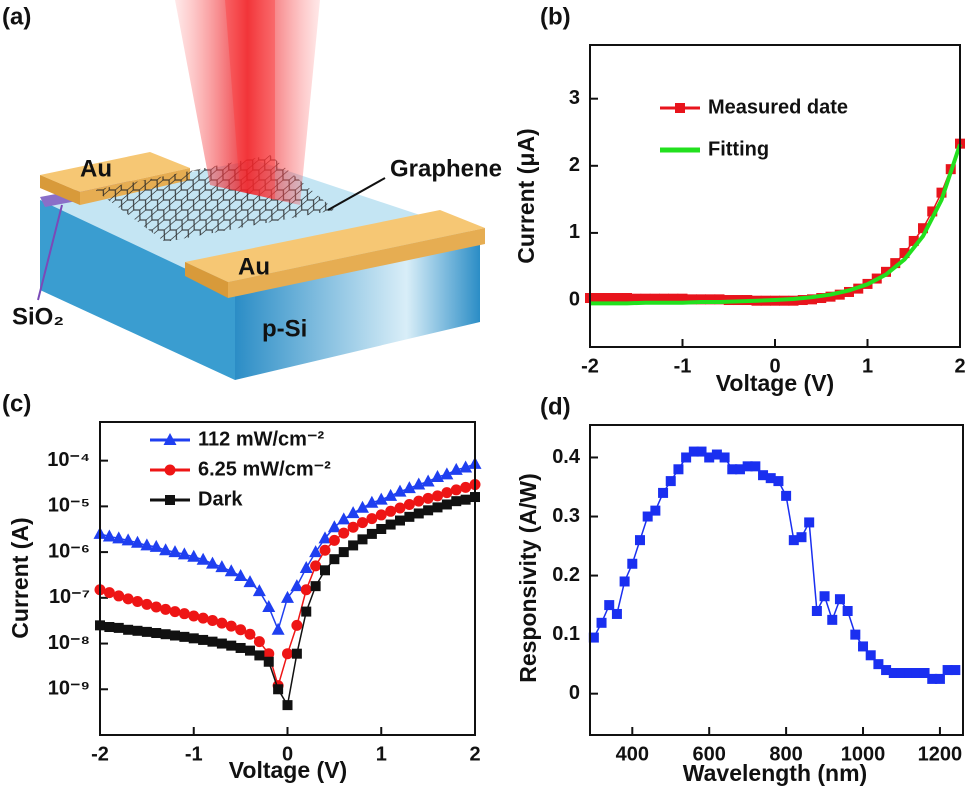  I want to click on y-axis-title: Current (μA), so click(526, 195).